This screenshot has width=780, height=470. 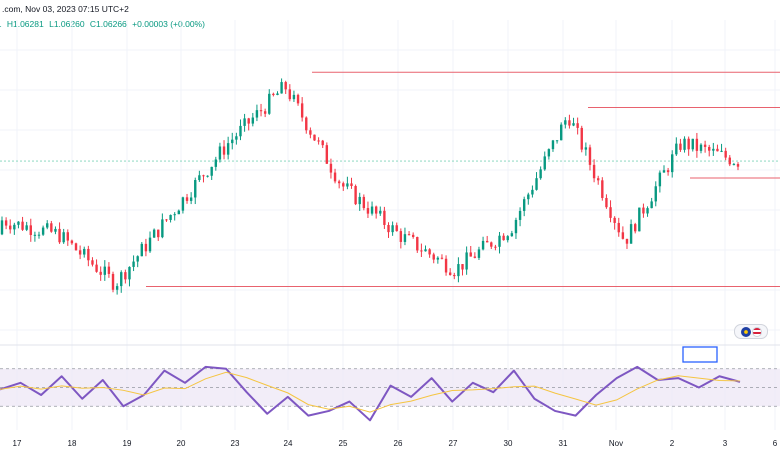 What do you see at coordinates (0, 24) in the screenshot?
I see `ohlc-open: 61` at bounding box center [0, 24].